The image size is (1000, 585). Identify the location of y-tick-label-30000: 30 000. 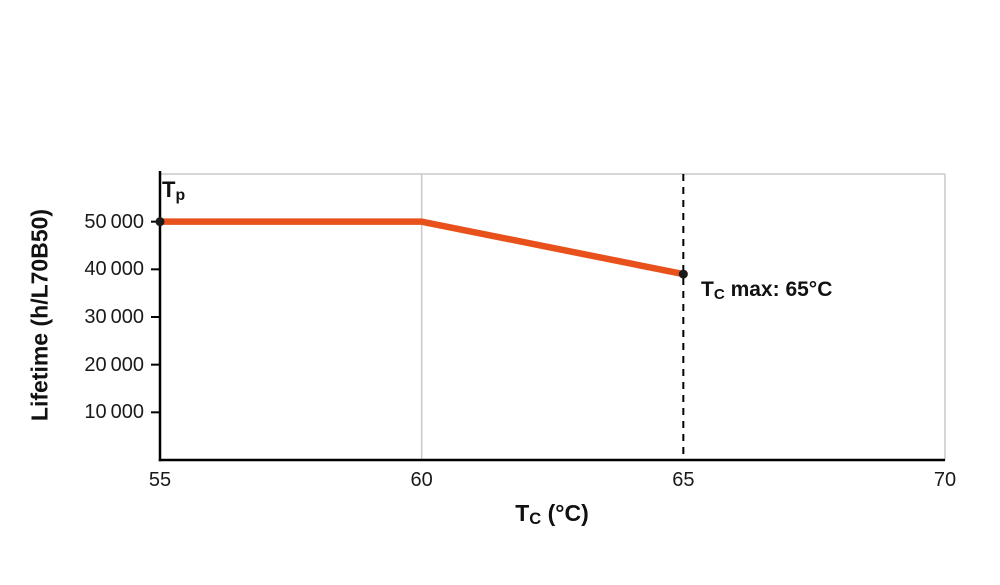
(114, 317).